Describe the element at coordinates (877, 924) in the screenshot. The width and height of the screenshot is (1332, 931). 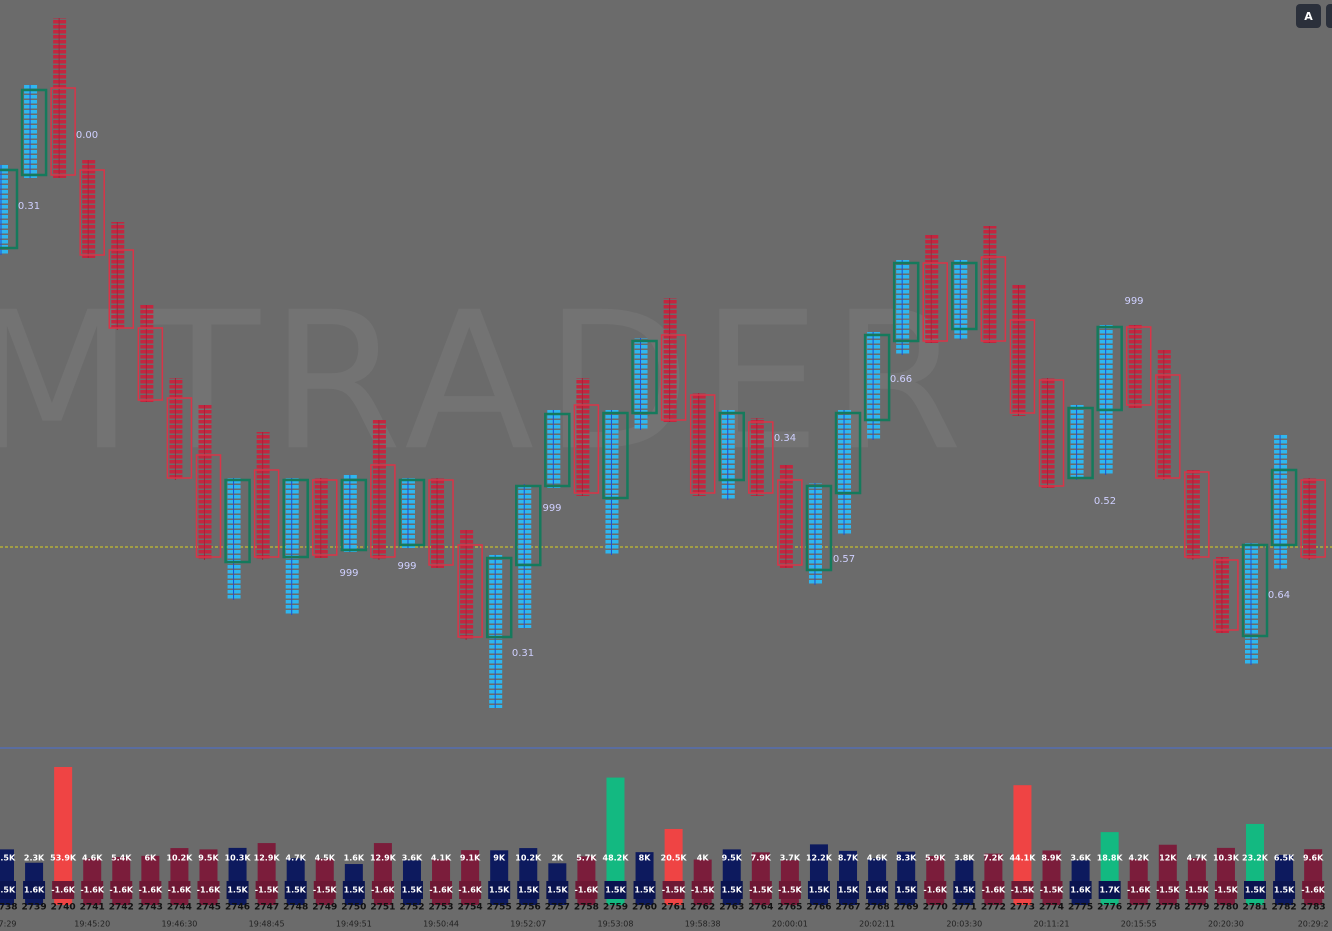
I see `time-label: 20:02:11` at that location.